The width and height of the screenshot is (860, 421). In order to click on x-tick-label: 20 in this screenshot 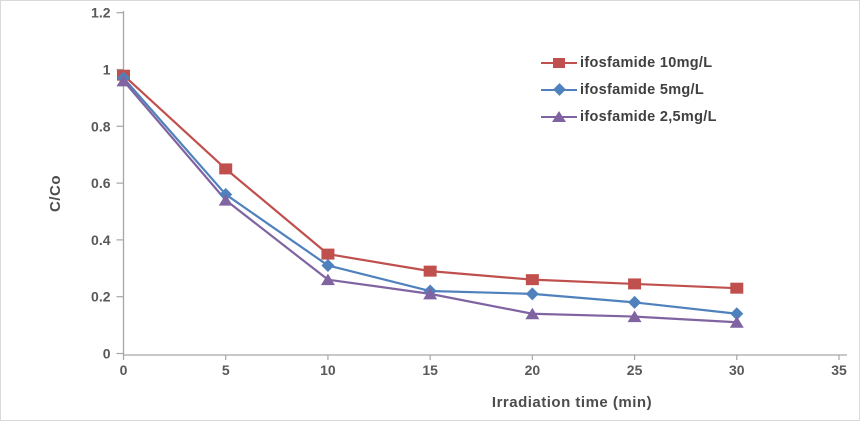, I will do `click(533, 370)`.